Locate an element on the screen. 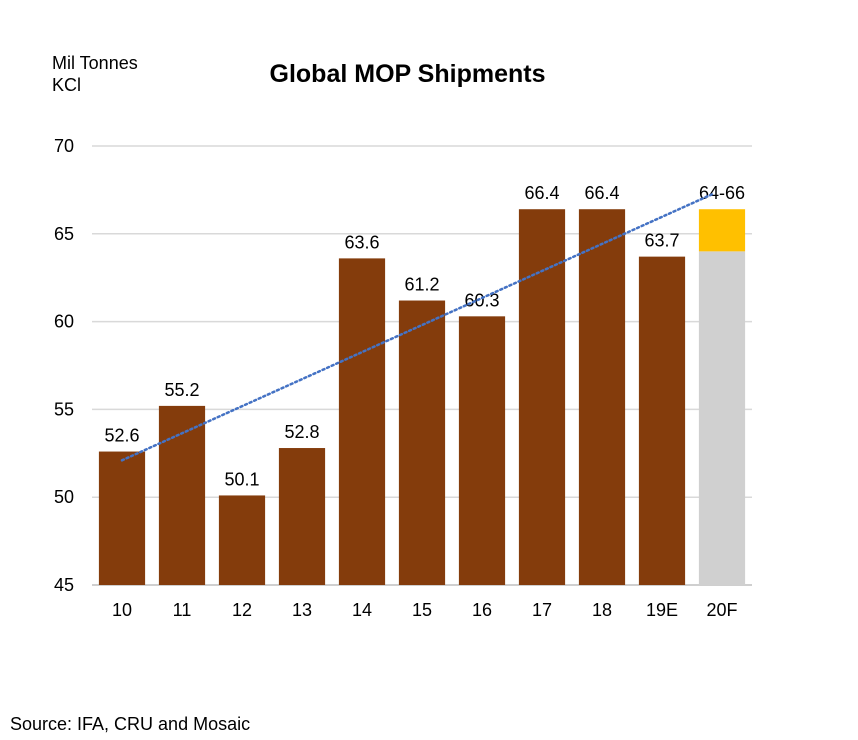 The image size is (858, 740). x-tick-label-20F: 20F is located at coordinates (721, 610).